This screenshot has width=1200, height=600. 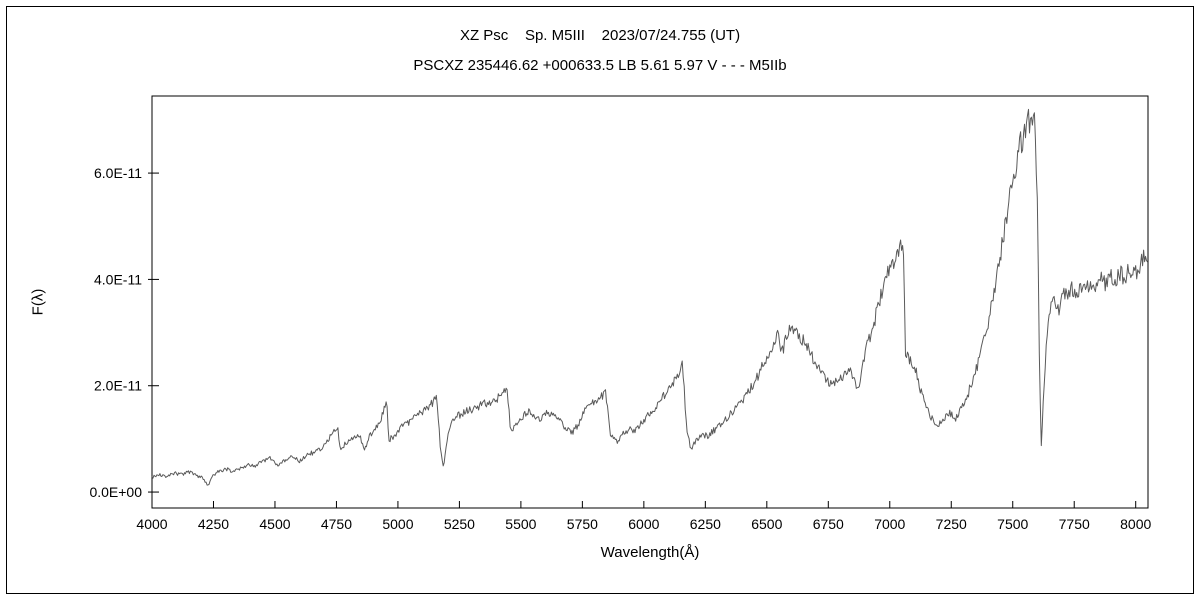 What do you see at coordinates (151, 524) in the screenshot?
I see `x-tick-label: 4000` at bounding box center [151, 524].